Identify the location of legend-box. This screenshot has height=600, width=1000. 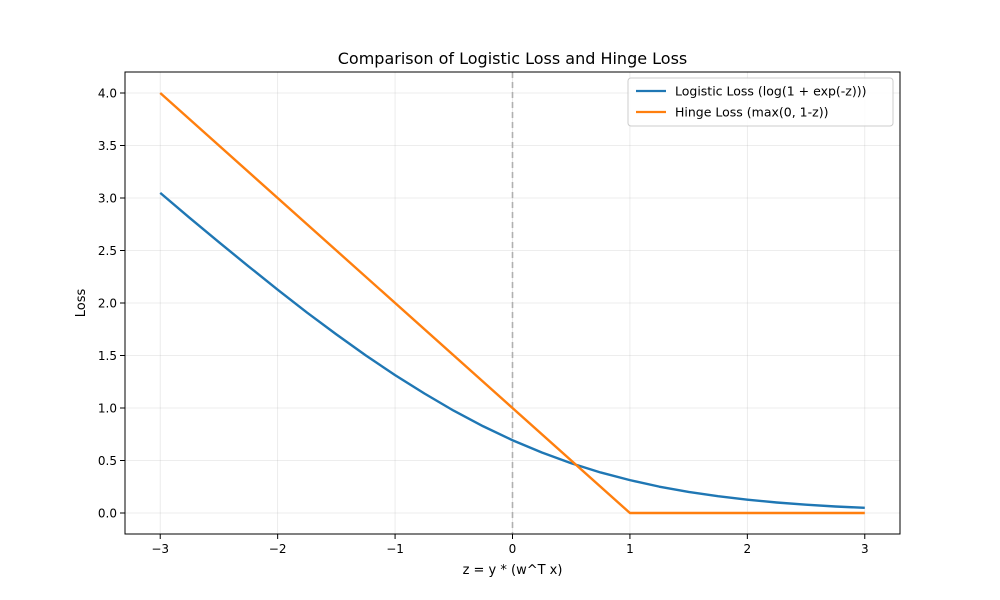
(760, 102).